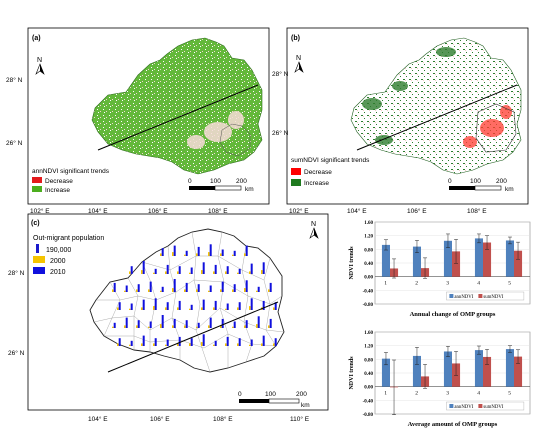 This screenshot has width=550, height=440. Describe the element at coordinates (193, 337) in the screenshot. I see `transect-line-c` at that location.